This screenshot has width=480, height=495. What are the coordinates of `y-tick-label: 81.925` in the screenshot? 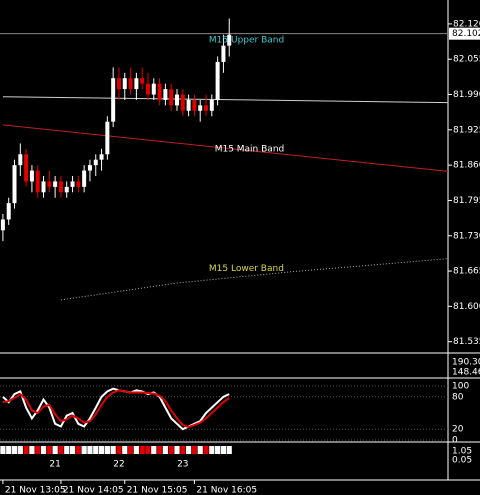 It's located at (466, 130).